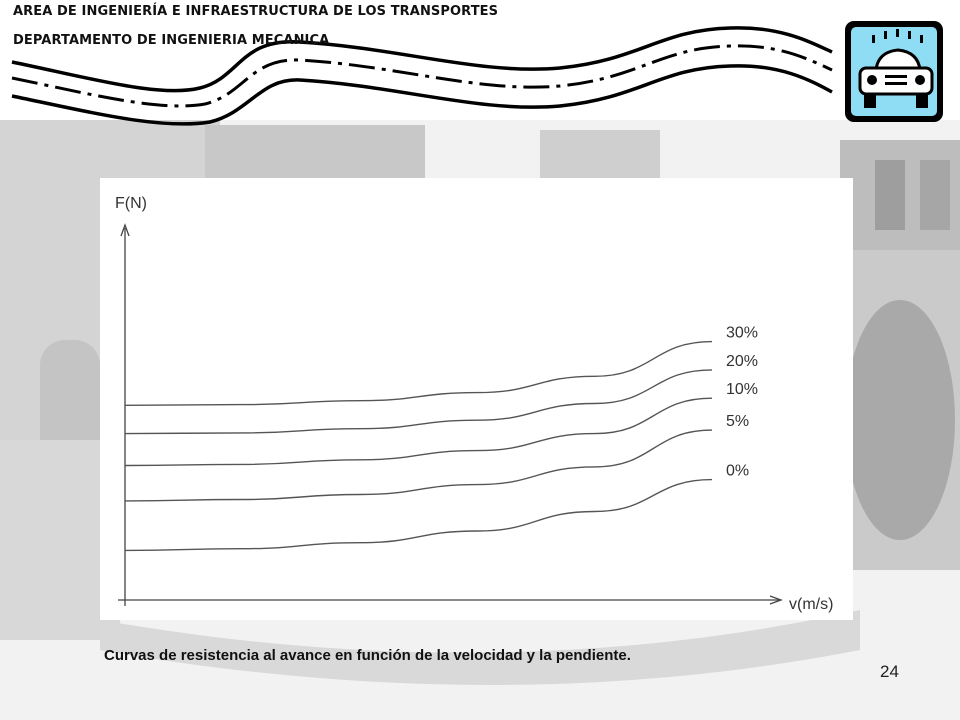 The width and height of the screenshot is (960, 720). Describe the element at coordinates (811, 604) in the screenshot. I see `x-axis-label: v(m/s)` at that location.